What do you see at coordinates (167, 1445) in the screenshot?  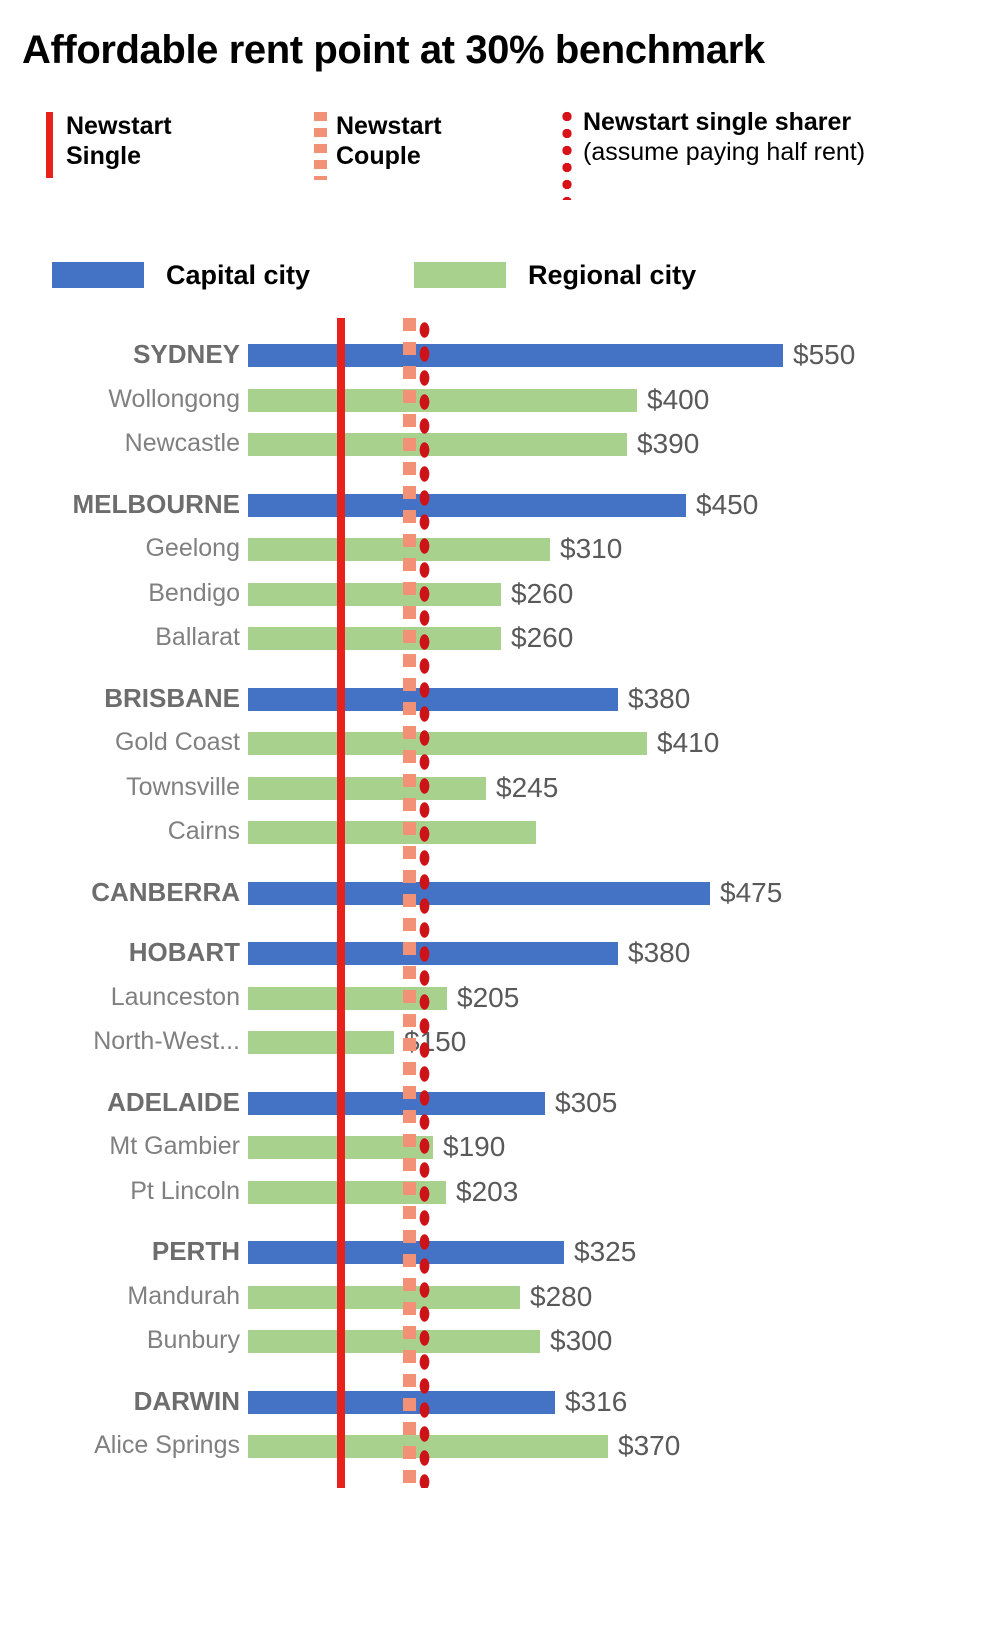 I see `row-label: Alice Springs` at bounding box center [167, 1445].